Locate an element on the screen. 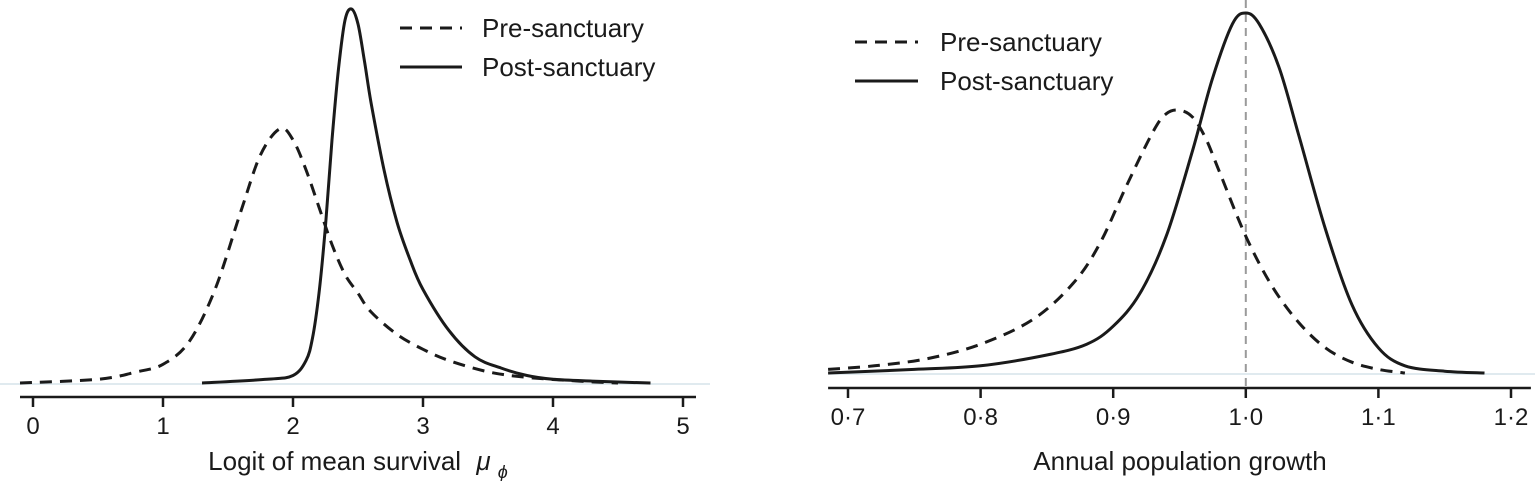  x-axis-ticks: 0·7 0·8 0·9 1·0 1·1 1·2 is located at coordinates (1180, 409).